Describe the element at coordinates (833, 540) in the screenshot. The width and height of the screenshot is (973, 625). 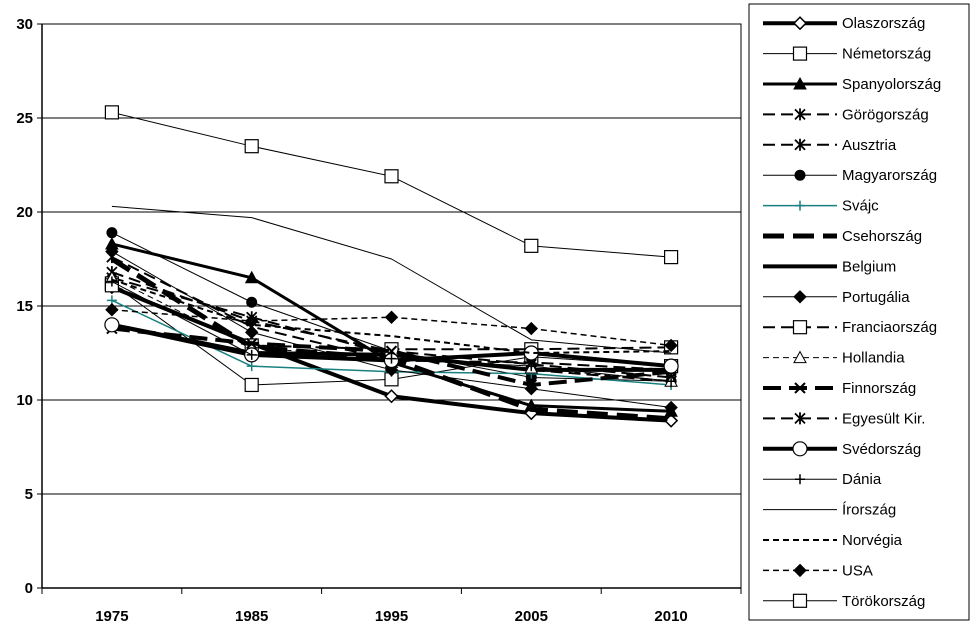
I see `legend-item: Norvégia` at that location.